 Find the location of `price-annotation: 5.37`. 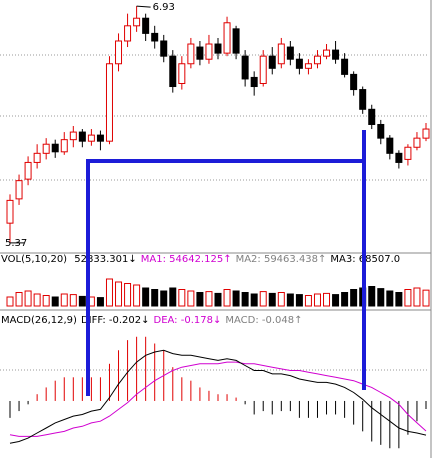

price-annotation: 5.37 is located at coordinates (16, 243).